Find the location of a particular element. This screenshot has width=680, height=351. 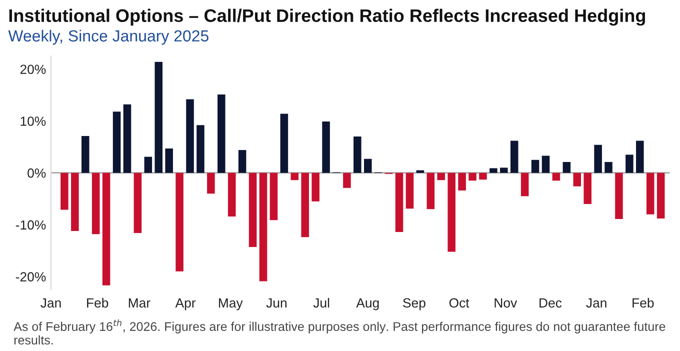

y-tick-label: 20% is located at coordinates (33, 69).